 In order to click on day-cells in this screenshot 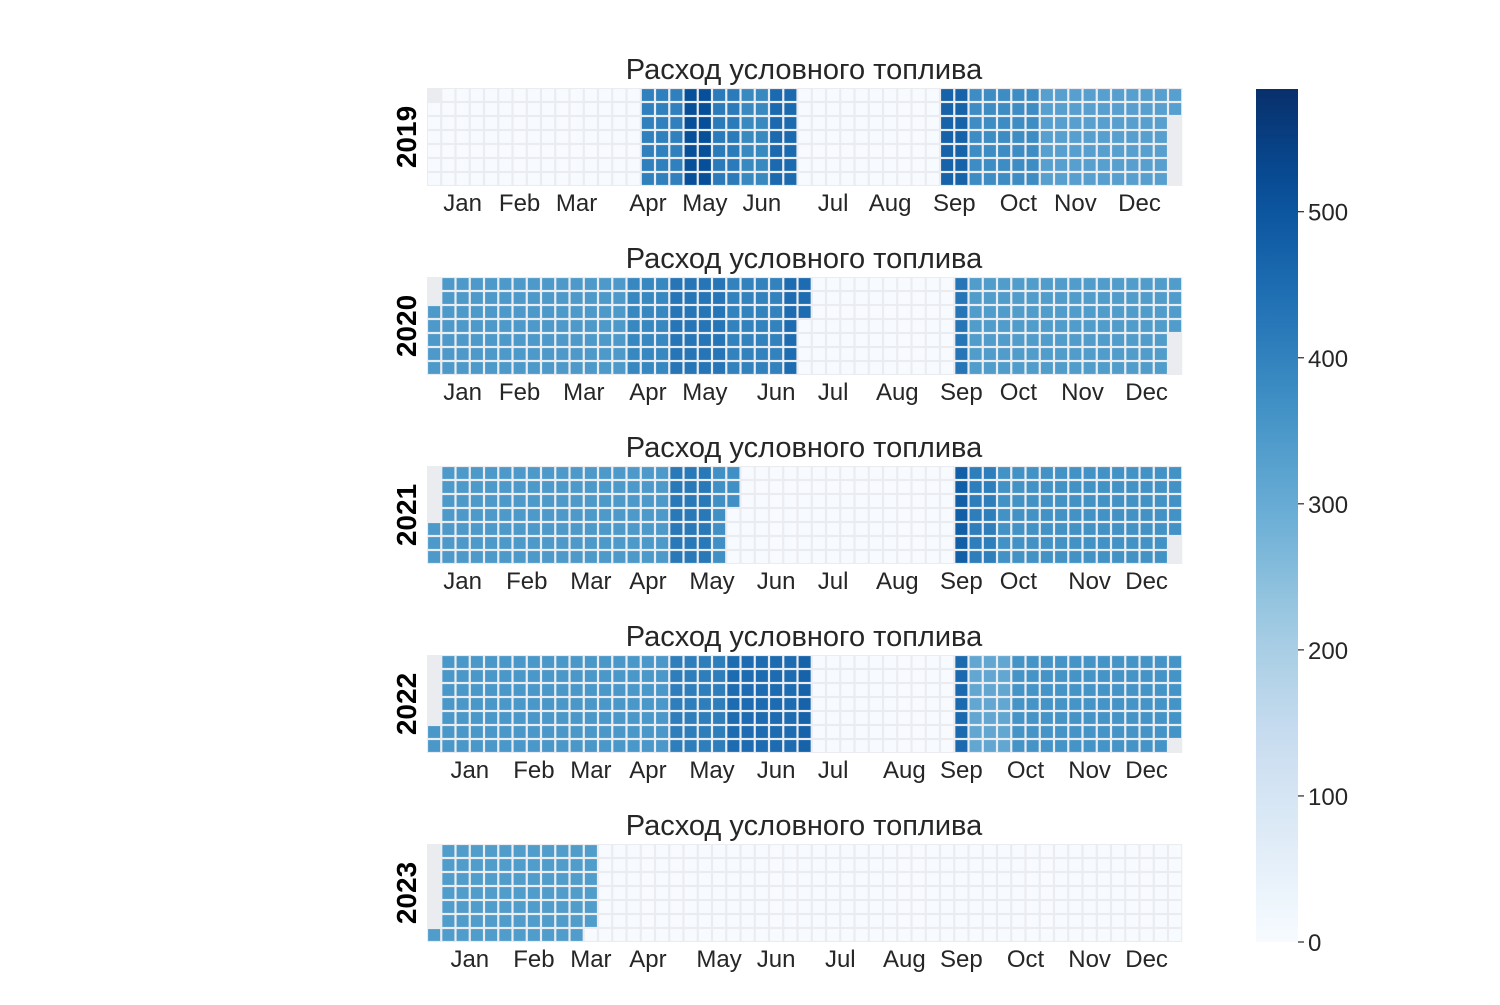, I will do `click(805, 515)`.